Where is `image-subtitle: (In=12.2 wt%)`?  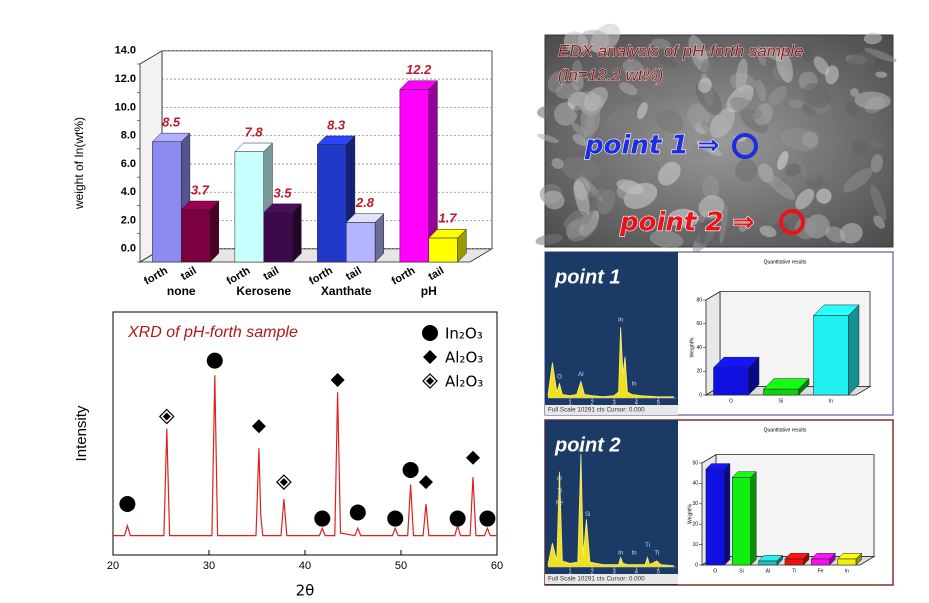
image-subtitle: (In=12.2 wt%) is located at coordinates (610, 74).